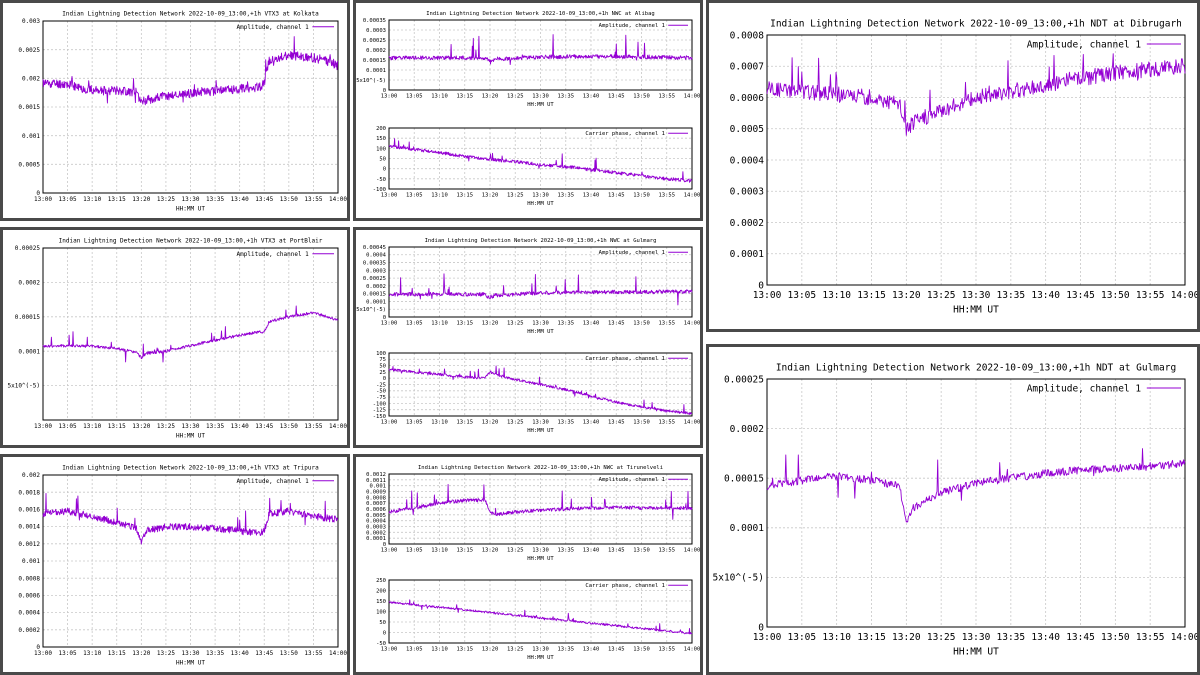 The width and height of the screenshot is (1200, 675). What do you see at coordinates (381, 612) in the screenshot?
I see `y-tick-label: 100` at bounding box center [381, 612].